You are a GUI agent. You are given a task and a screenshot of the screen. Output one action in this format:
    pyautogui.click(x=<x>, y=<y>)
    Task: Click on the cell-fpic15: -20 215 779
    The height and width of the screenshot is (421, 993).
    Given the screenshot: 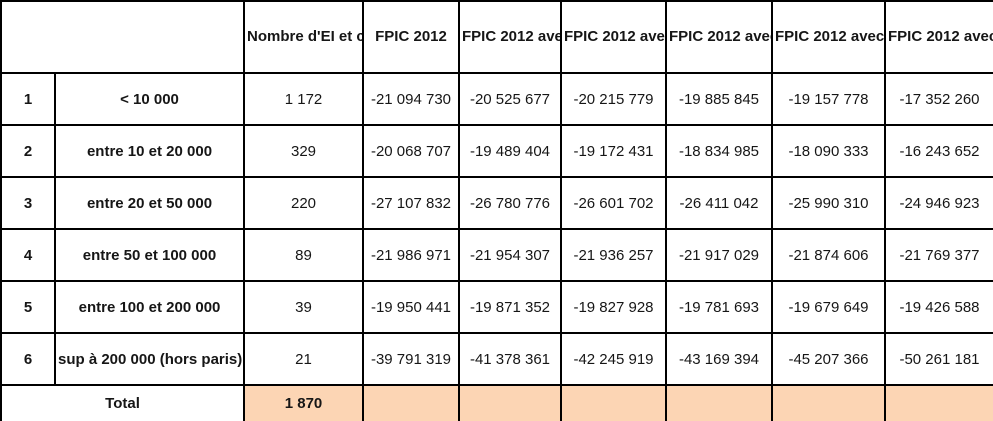 What is the action you would take?
    pyautogui.click(x=613, y=99)
    